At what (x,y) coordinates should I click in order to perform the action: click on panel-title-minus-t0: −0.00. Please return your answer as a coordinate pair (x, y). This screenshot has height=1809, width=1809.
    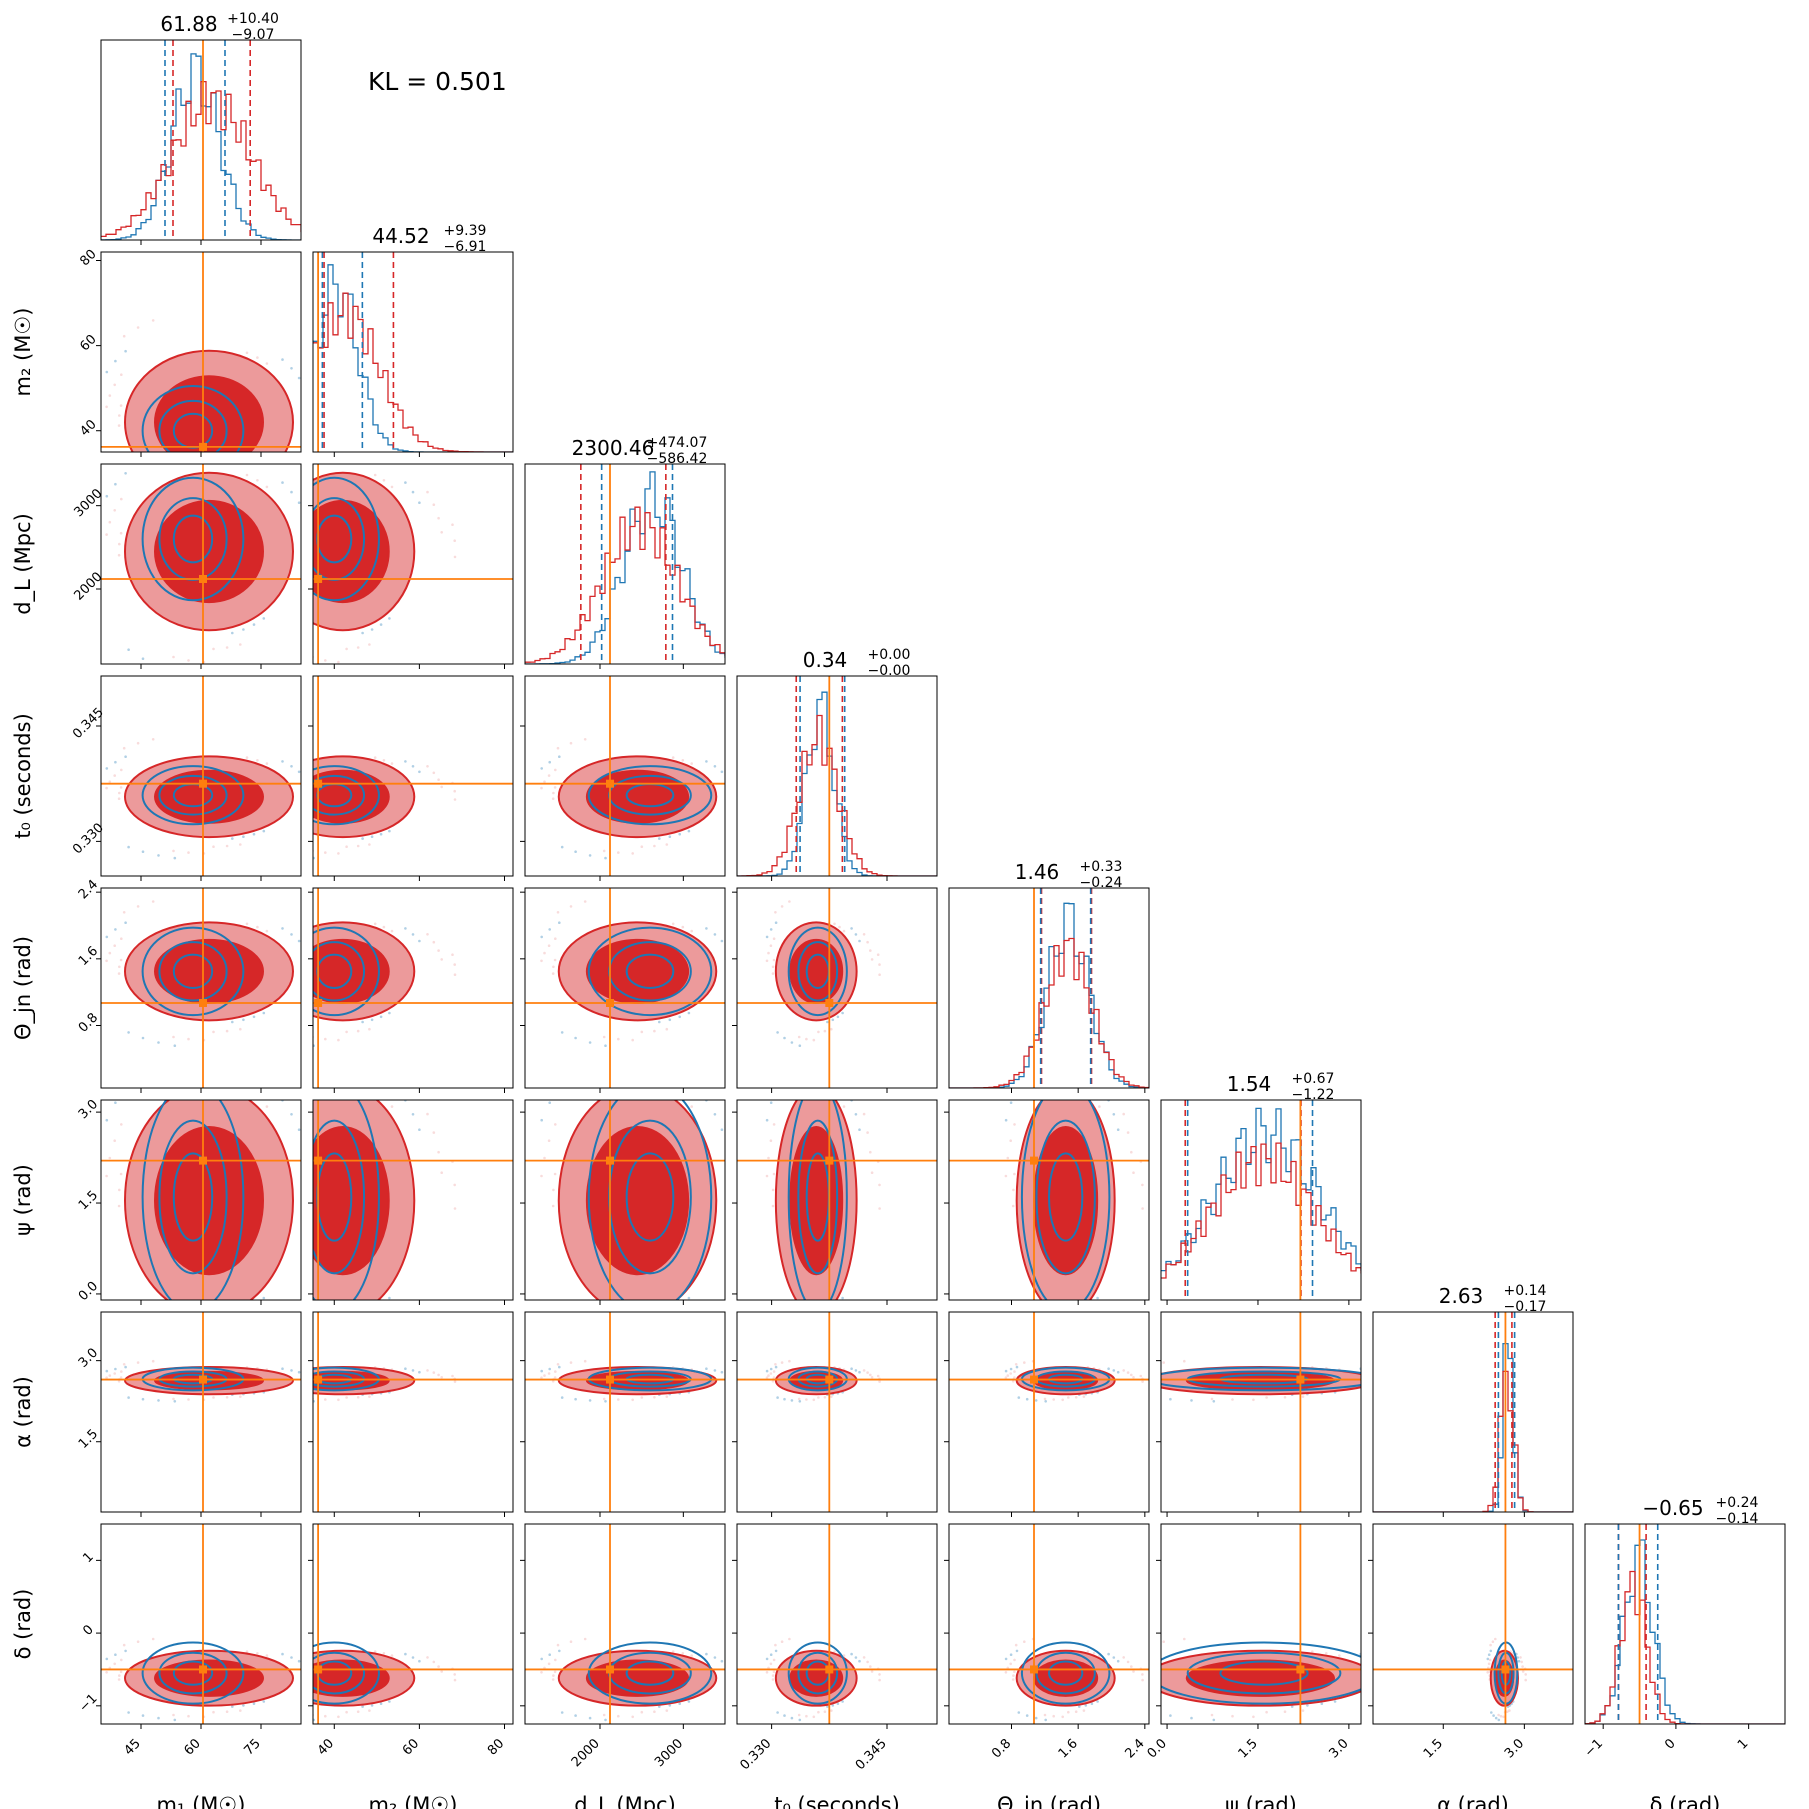
    Looking at the image, I should click on (889, 671).